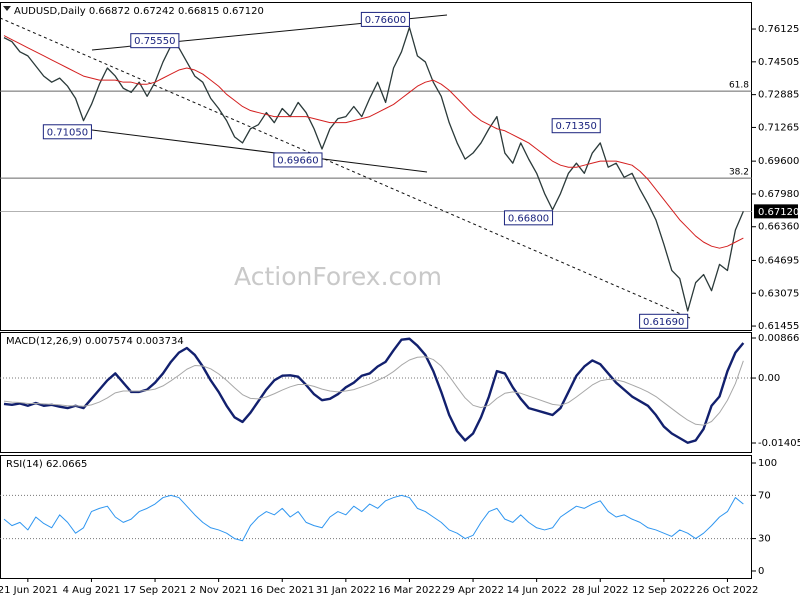 This screenshot has width=800, height=600. I want to click on y-tick-label: 0.71265, so click(778, 127).